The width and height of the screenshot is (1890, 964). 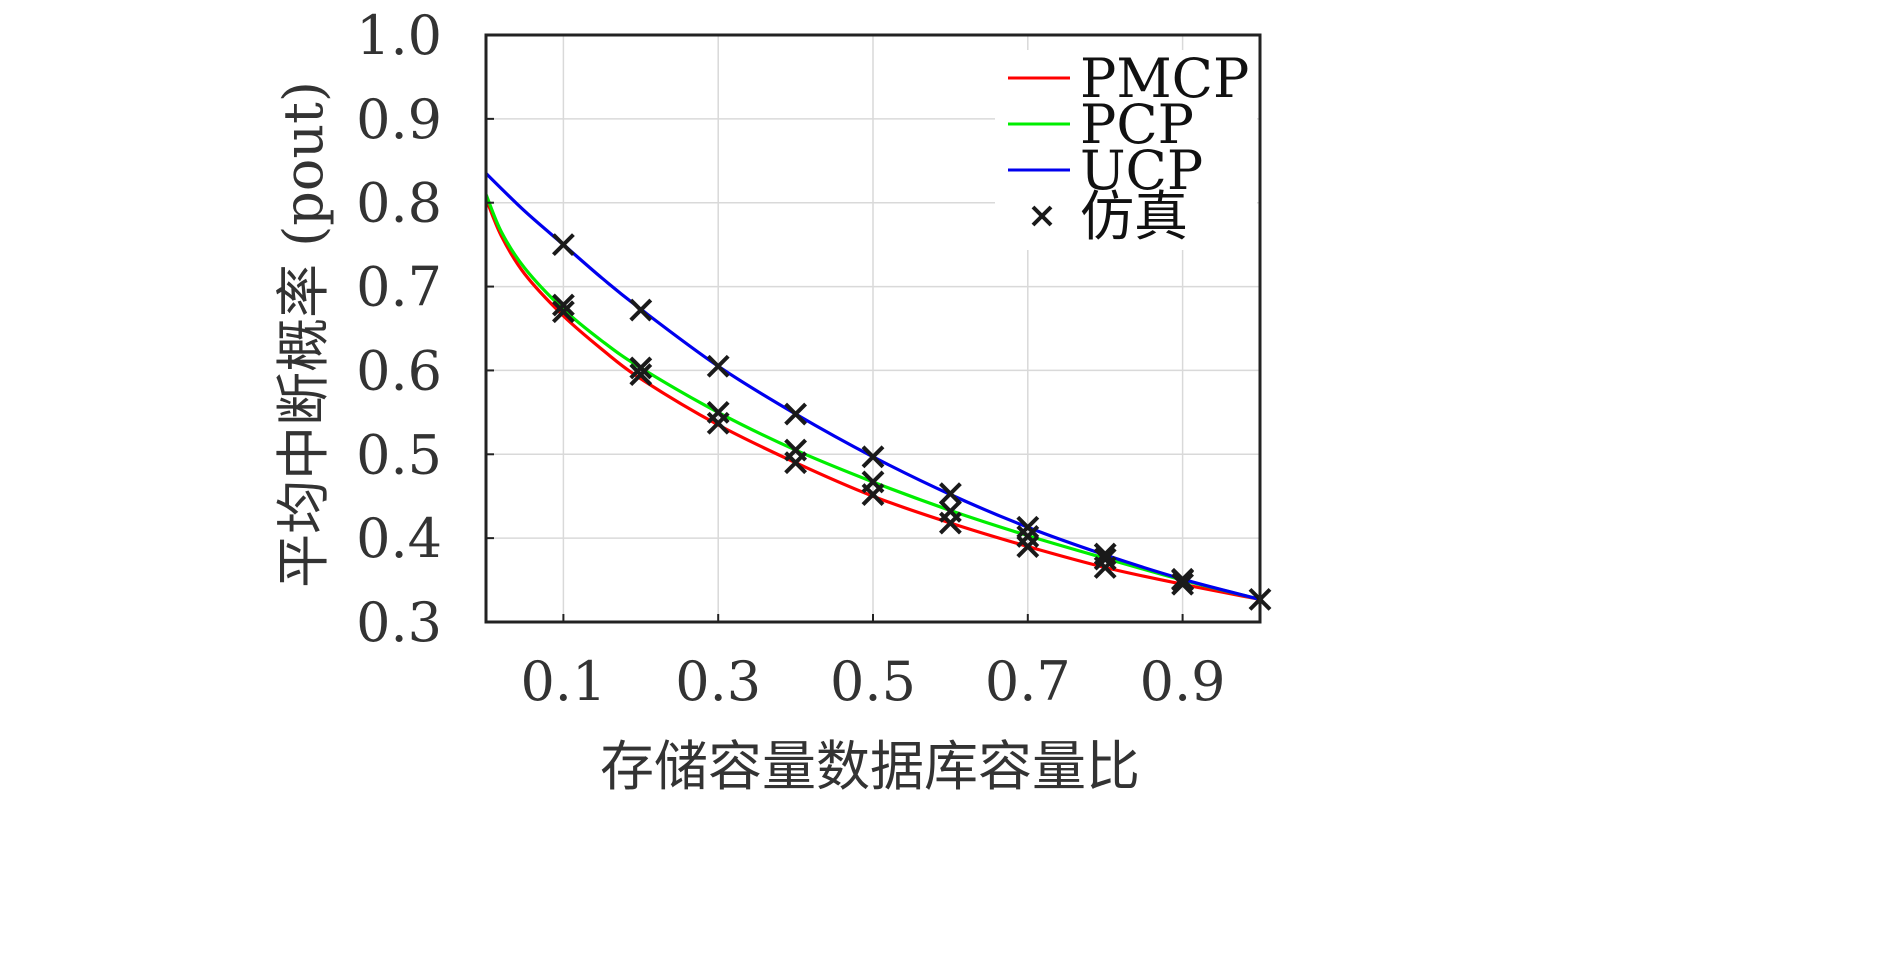 I want to click on y-tick-label: 0.6, so click(x=399, y=370).